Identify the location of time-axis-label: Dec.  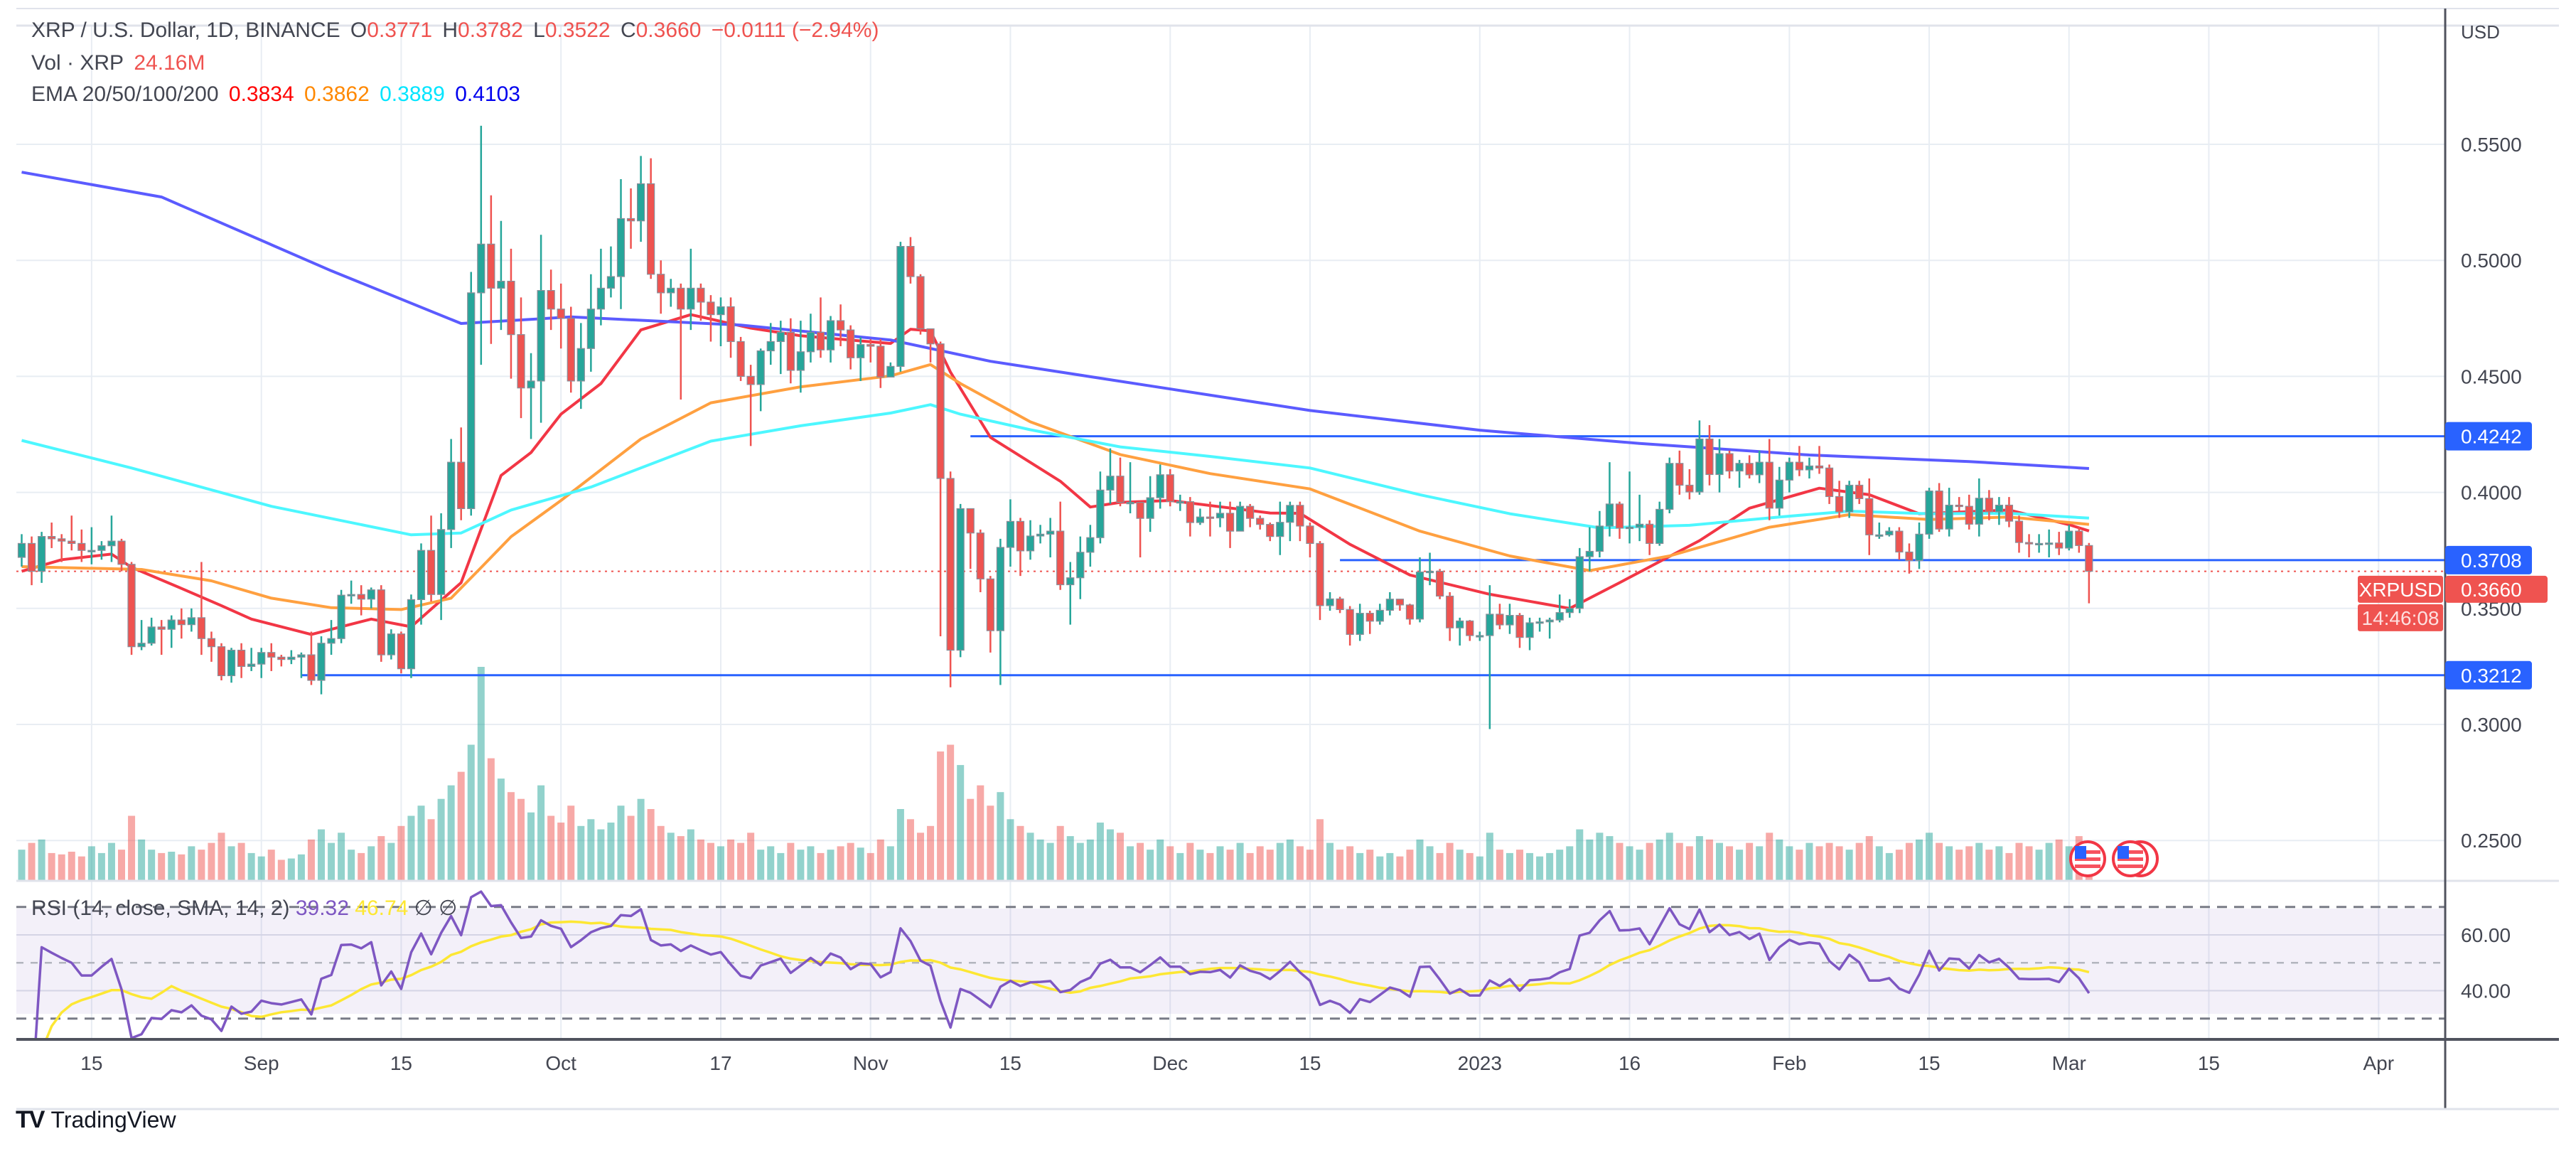
(1170, 1063).